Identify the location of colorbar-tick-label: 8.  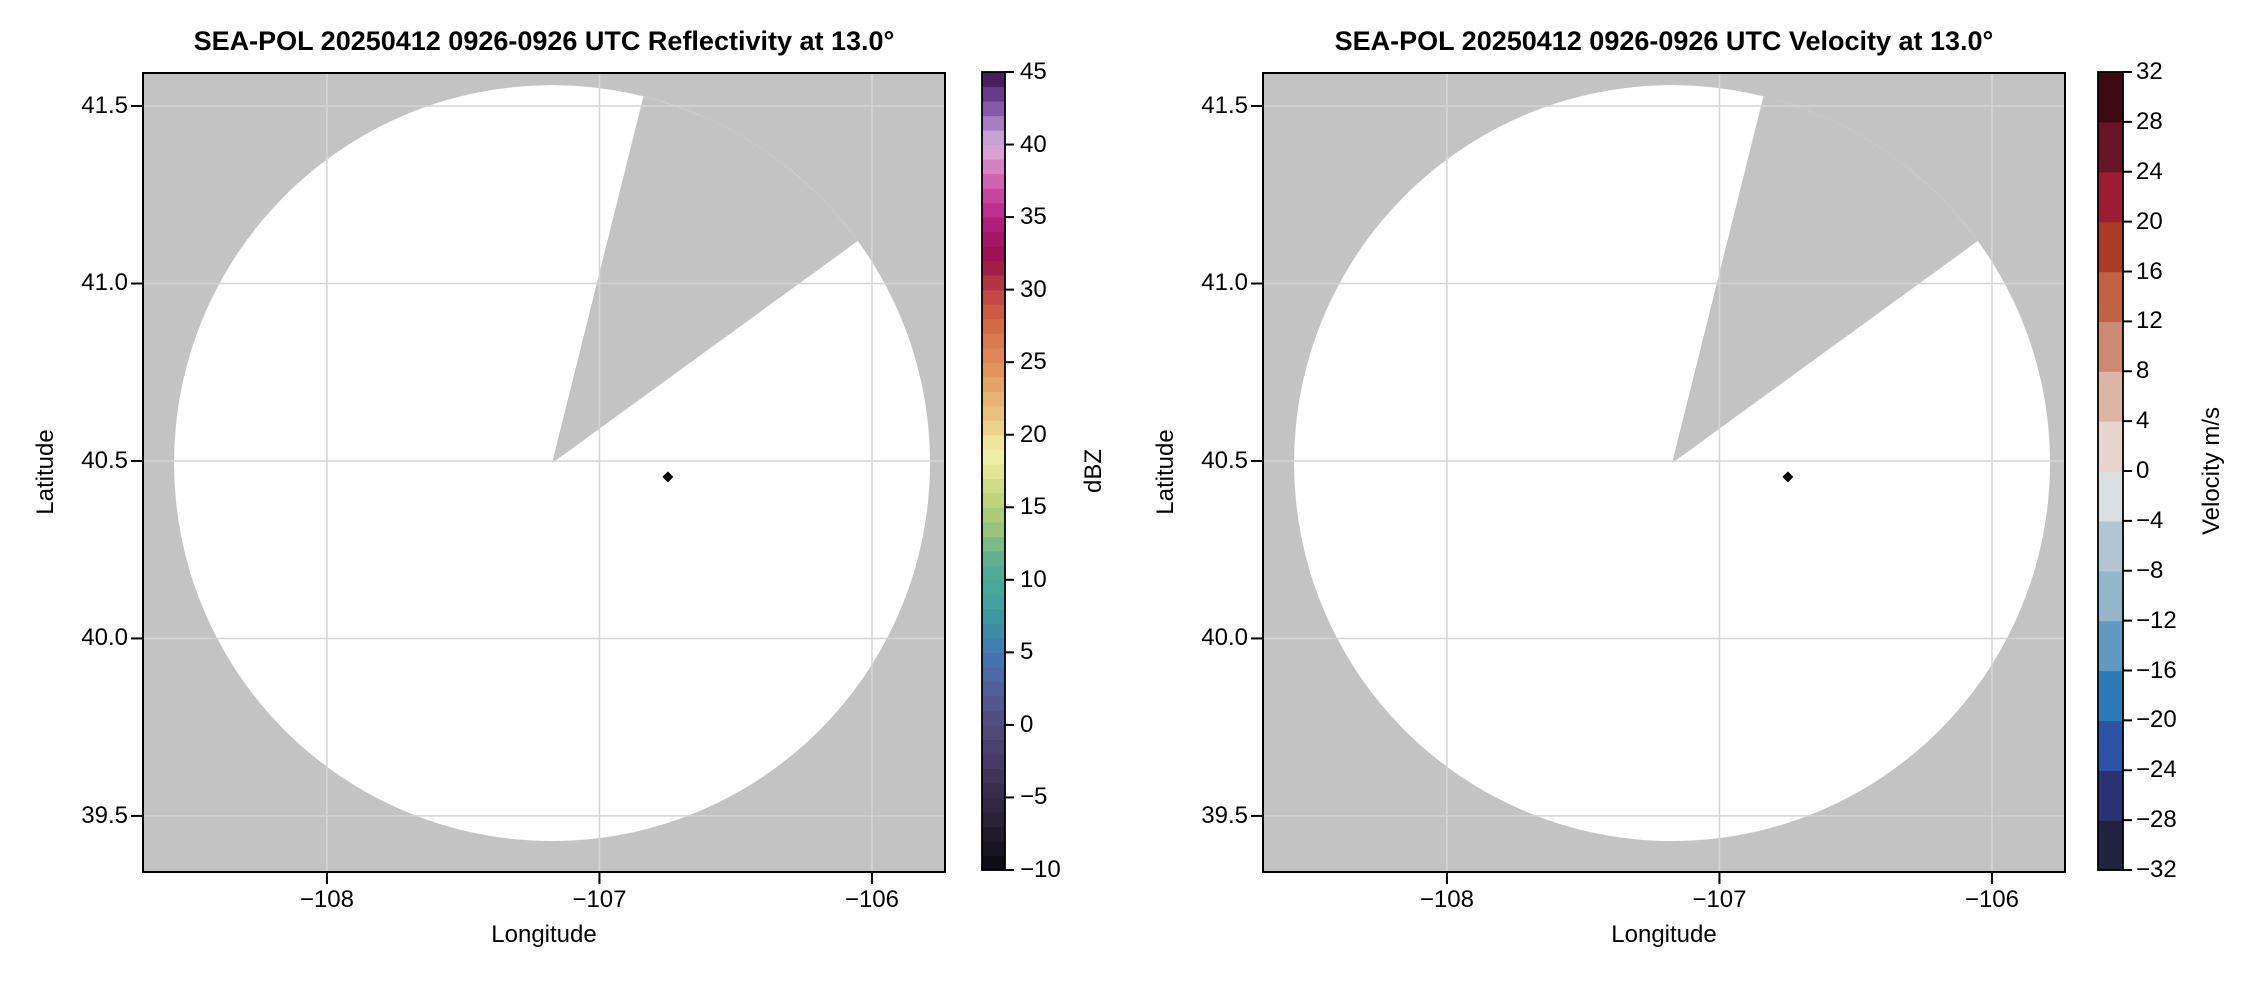
(2143, 371).